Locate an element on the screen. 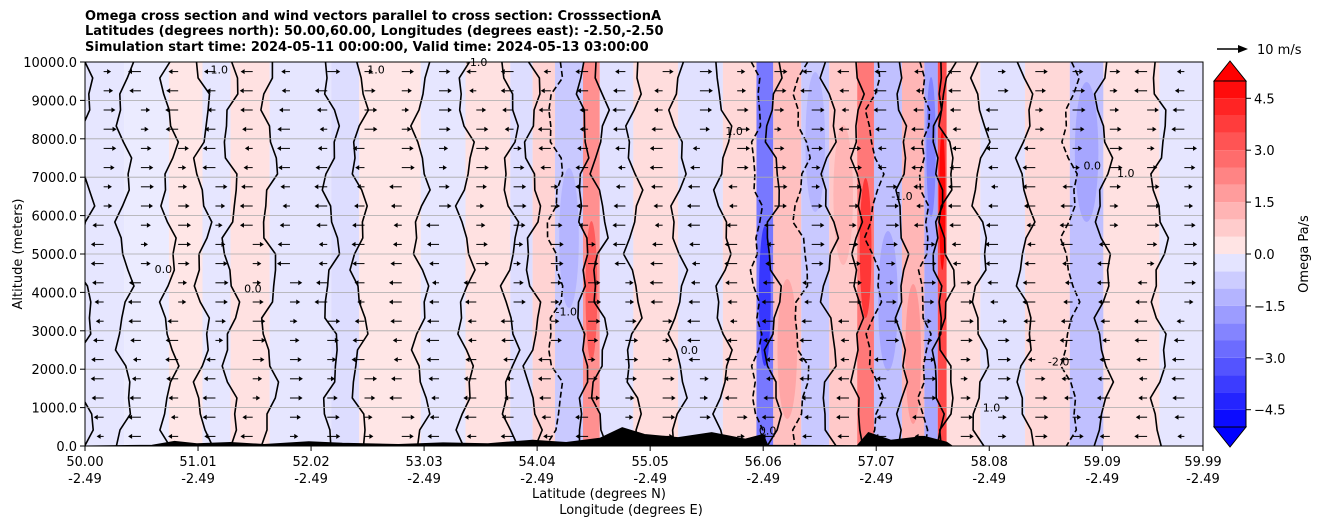 This screenshot has width=1320, height=526. x-tick-label-lat: 55.05 is located at coordinates (650, 462).